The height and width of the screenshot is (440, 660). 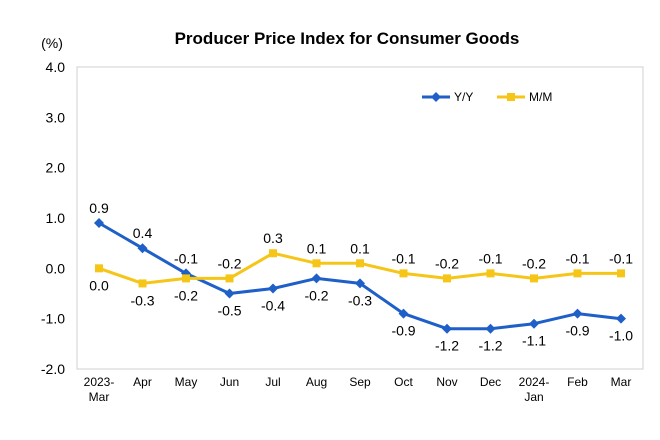 I want to click on y-tick-label: 3.0, so click(x=56, y=117).